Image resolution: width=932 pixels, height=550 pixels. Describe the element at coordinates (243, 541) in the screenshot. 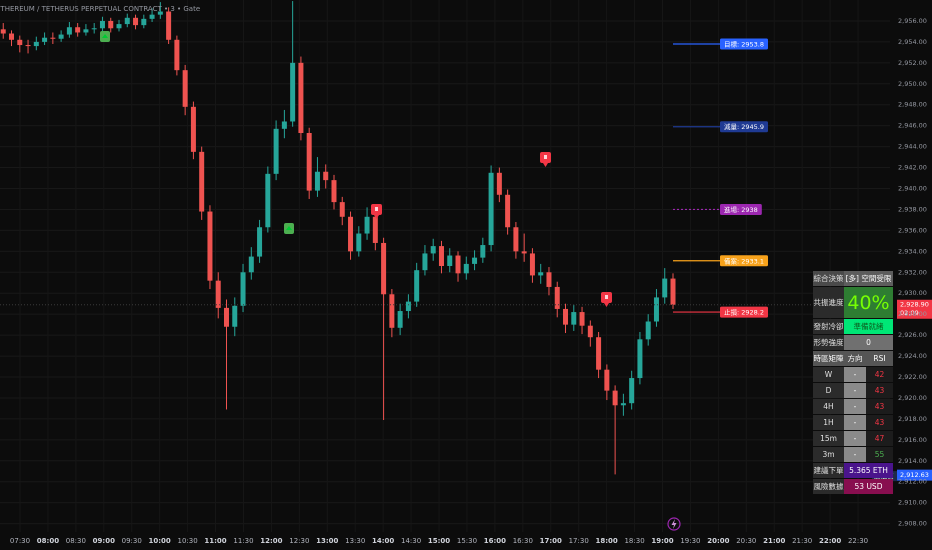

I see `x-tick-label: 11:30` at that location.